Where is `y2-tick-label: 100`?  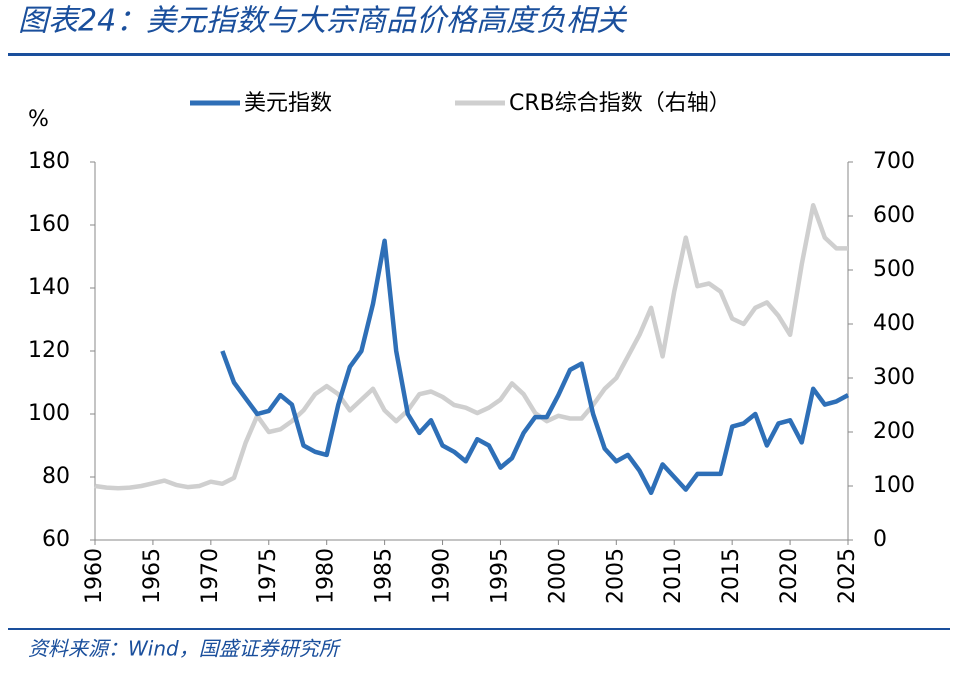 y2-tick-label: 100 is located at coordinates (894, 485).